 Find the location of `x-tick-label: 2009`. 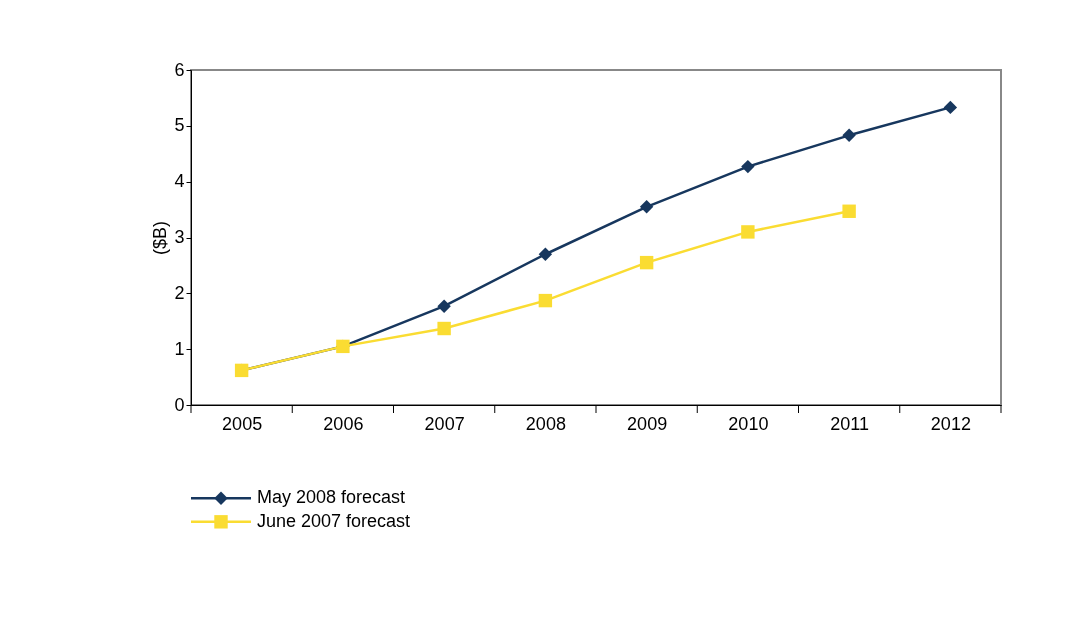

x-tick-label: 2009 is located at coordinates (647, 423).